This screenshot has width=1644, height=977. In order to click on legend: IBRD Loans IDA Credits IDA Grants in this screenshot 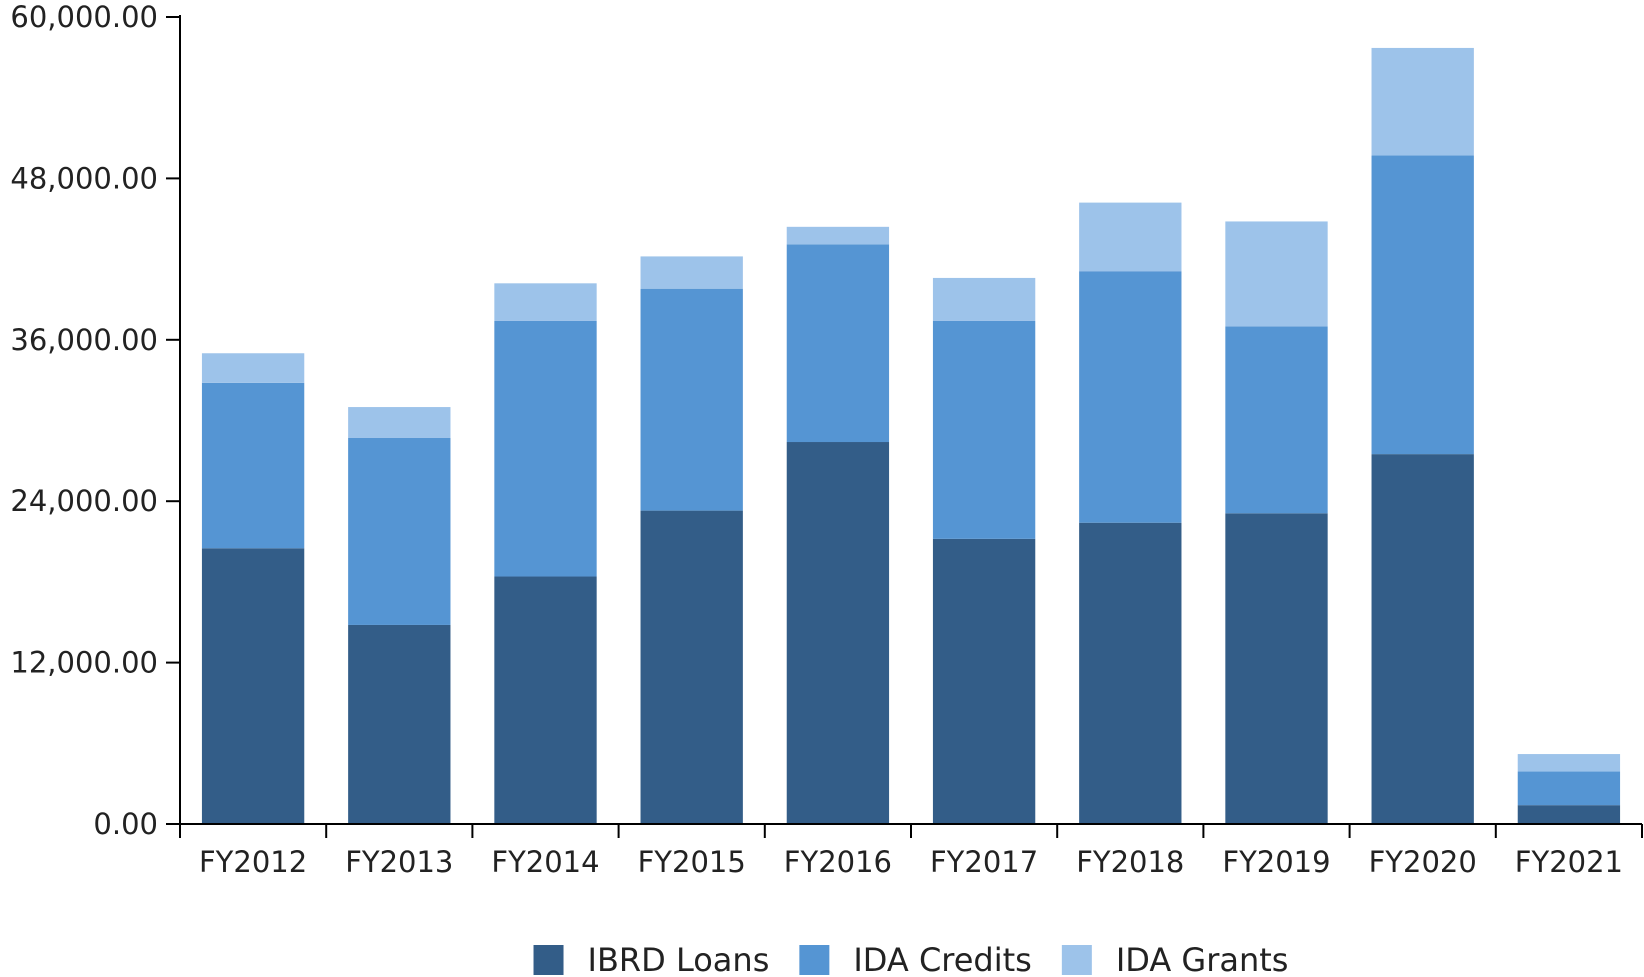, I will do `click(911, 959)`.